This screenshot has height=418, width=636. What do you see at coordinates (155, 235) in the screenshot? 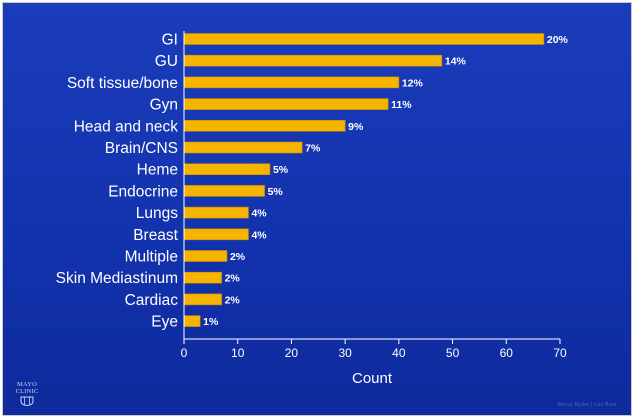
I see `category-label-breast: Breast` at bounding box center [155, 235].